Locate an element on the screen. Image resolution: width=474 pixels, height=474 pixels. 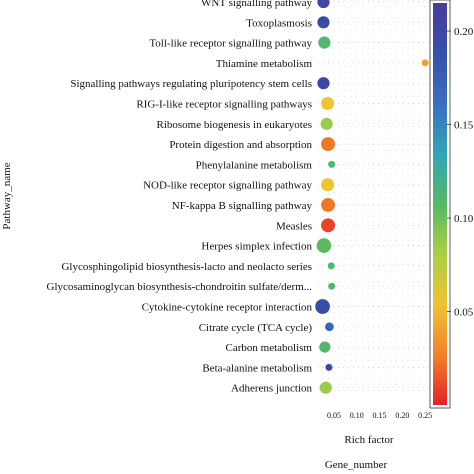
x-axis-ticks: 0.05 0.10 0.15 0.20 0.25 is located at coordinates (379, 415).